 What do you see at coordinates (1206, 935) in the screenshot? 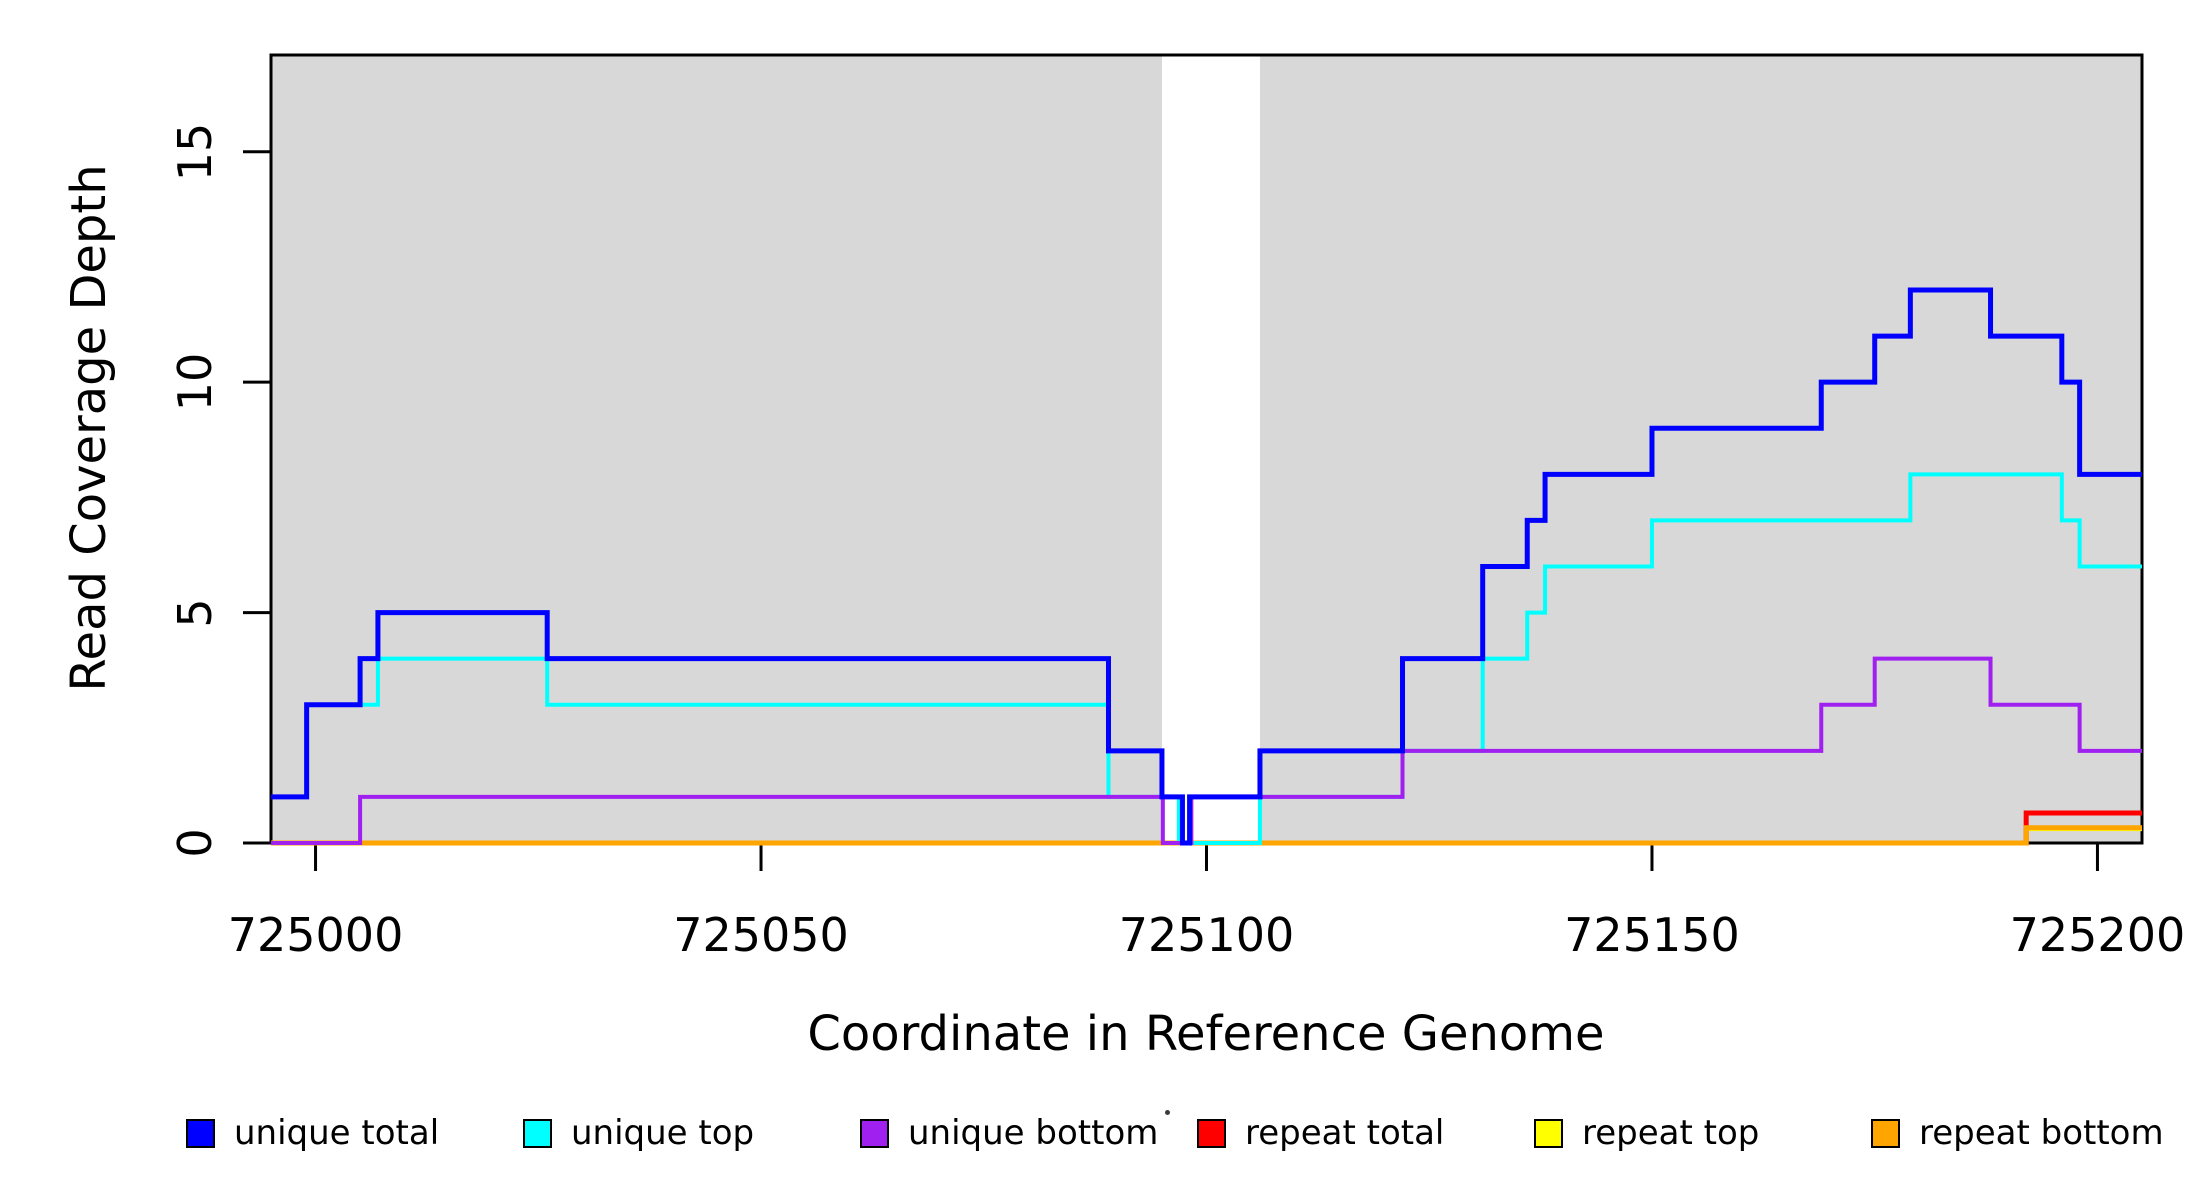
I see `x-tick-label-725100: 725100` at bounding box center [1206, 935].